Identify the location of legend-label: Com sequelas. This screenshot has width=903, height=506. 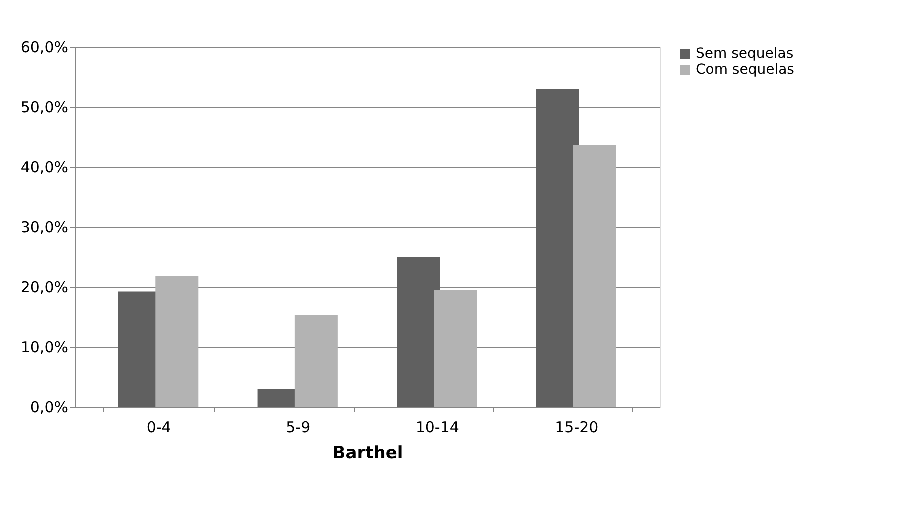
(745, 70).